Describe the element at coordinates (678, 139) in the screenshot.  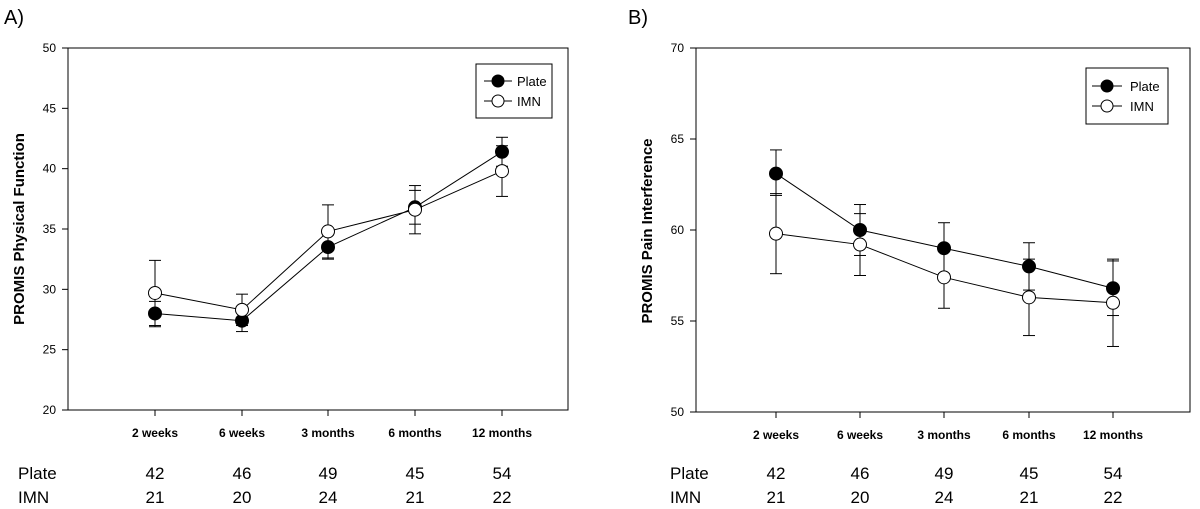
I see `panel-b-y-tick-label: 65` at that location.